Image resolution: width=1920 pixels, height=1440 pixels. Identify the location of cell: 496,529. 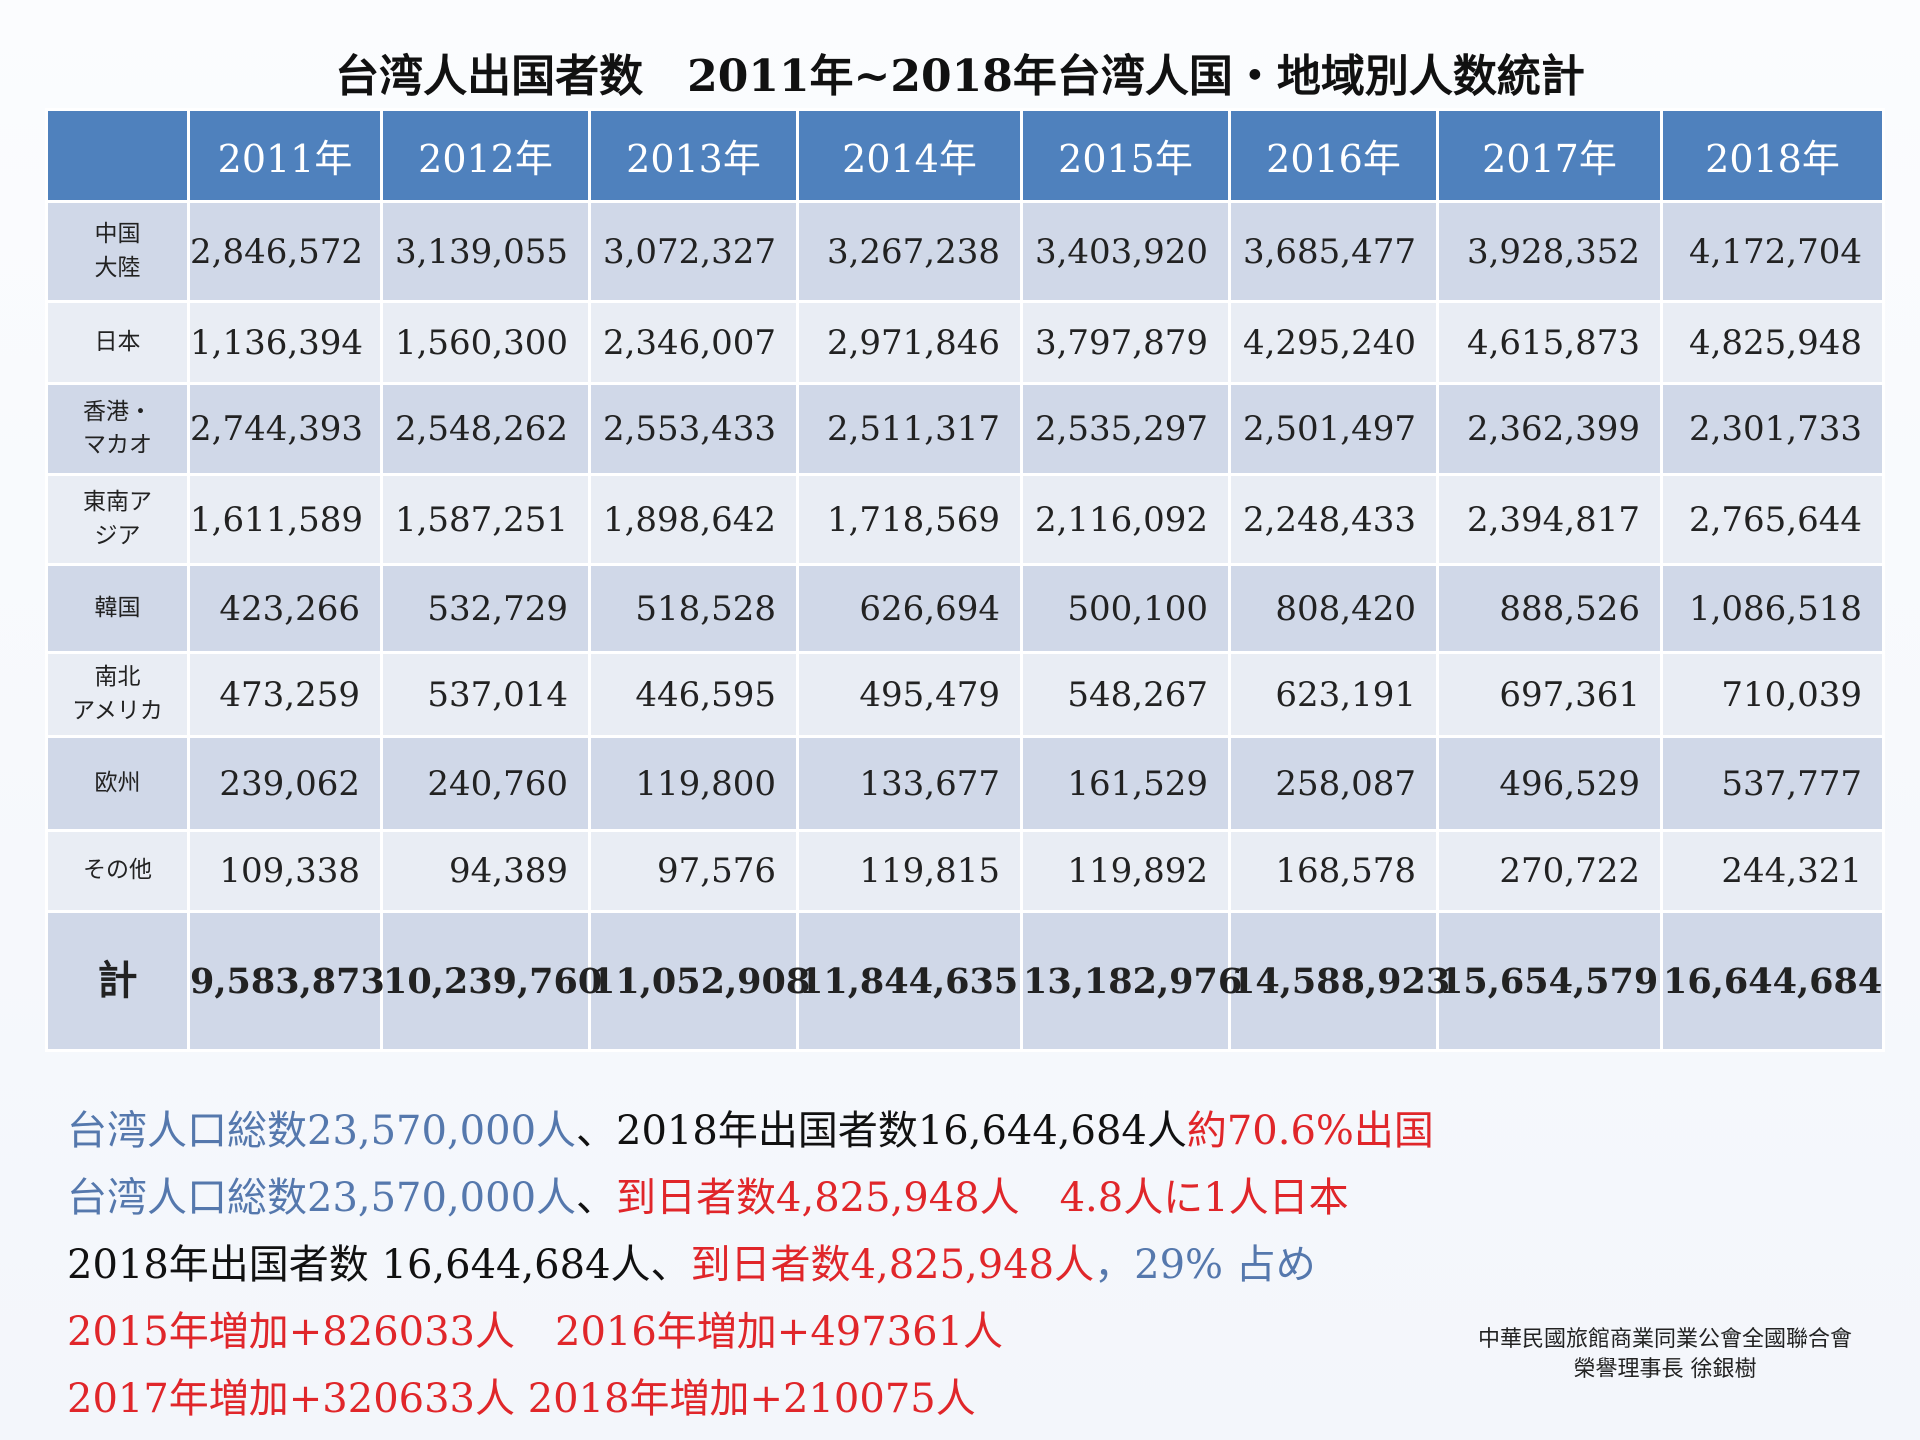
(1549, 783).